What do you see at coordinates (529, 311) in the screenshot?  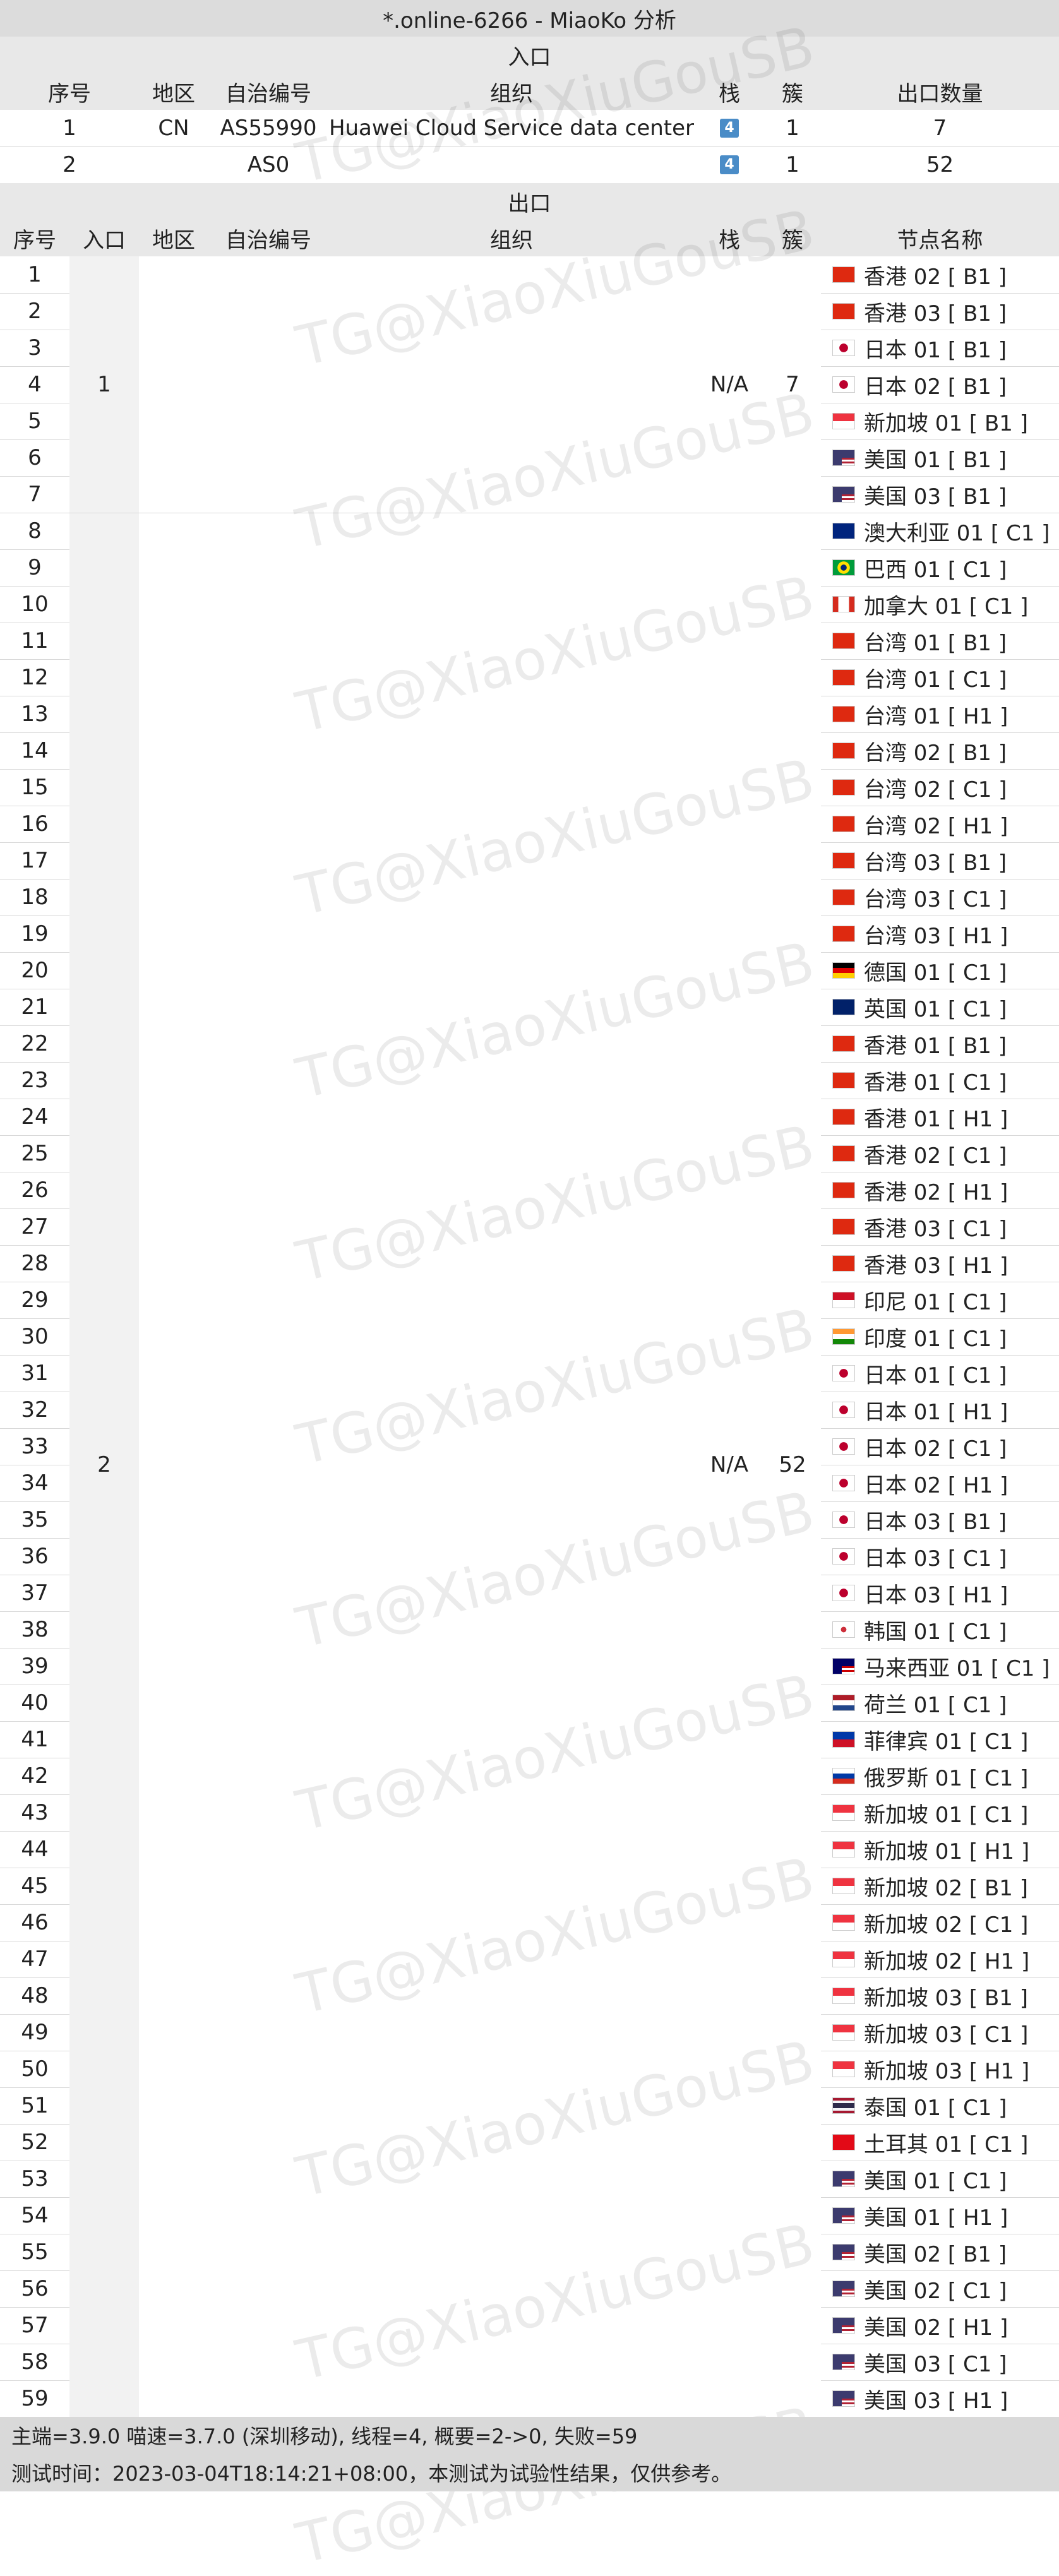 I see `exit-row: 2 香港 03 [ B1 ]` at bounding box center [529, 311].